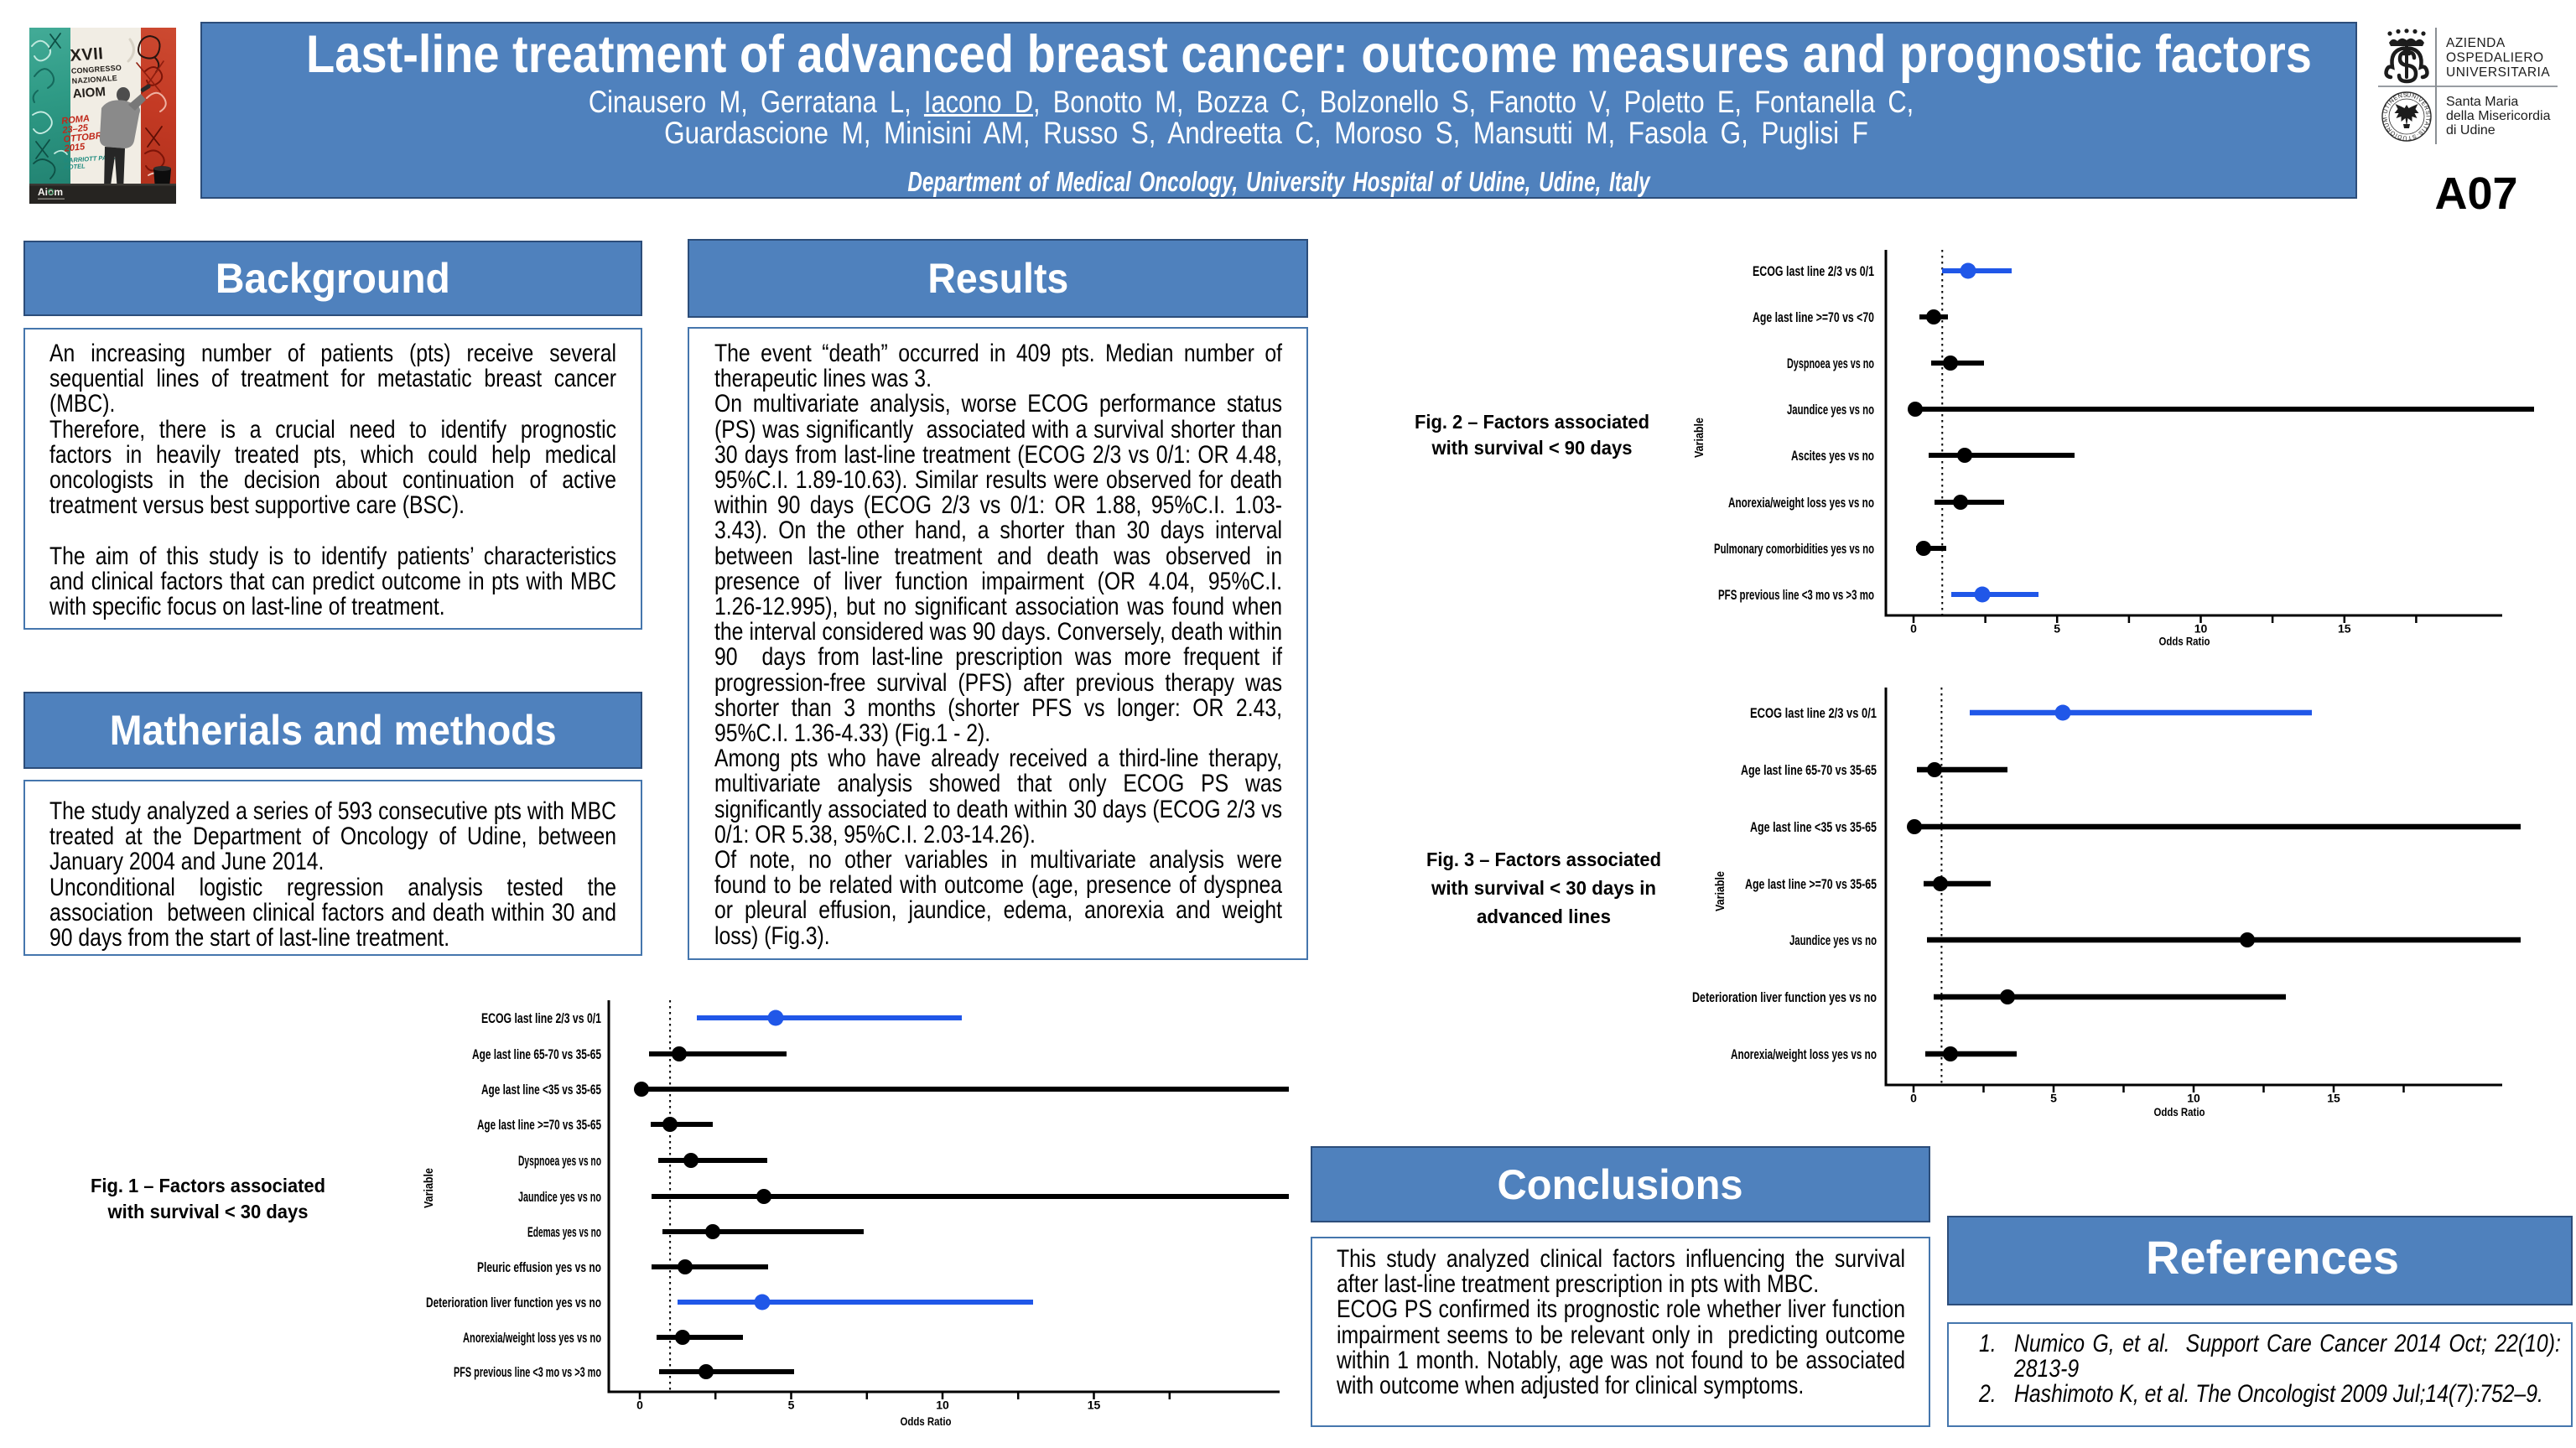  Describe the element at coordinates (1794, 549) in the screenshot. I see `svg-text:Pulmonary comorbidities yes vs: Pulmonary comorbidities yes vs no` at that location.